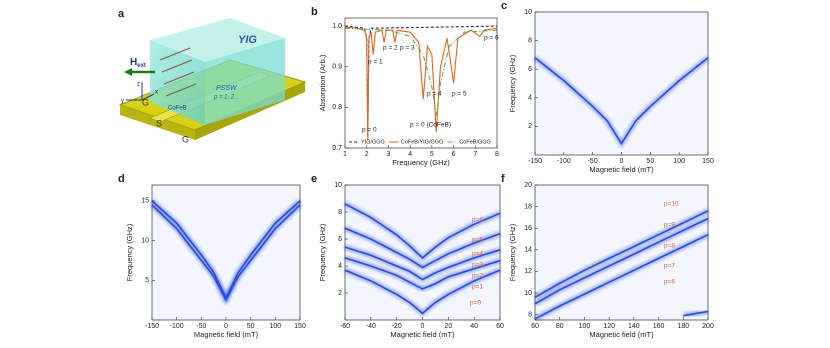 This screenshot has width=830, height=348. What do you see at coordinates (147, 280) in the screenshot?
I see `y-tick-label: 5` at bounding box center [147, 280].